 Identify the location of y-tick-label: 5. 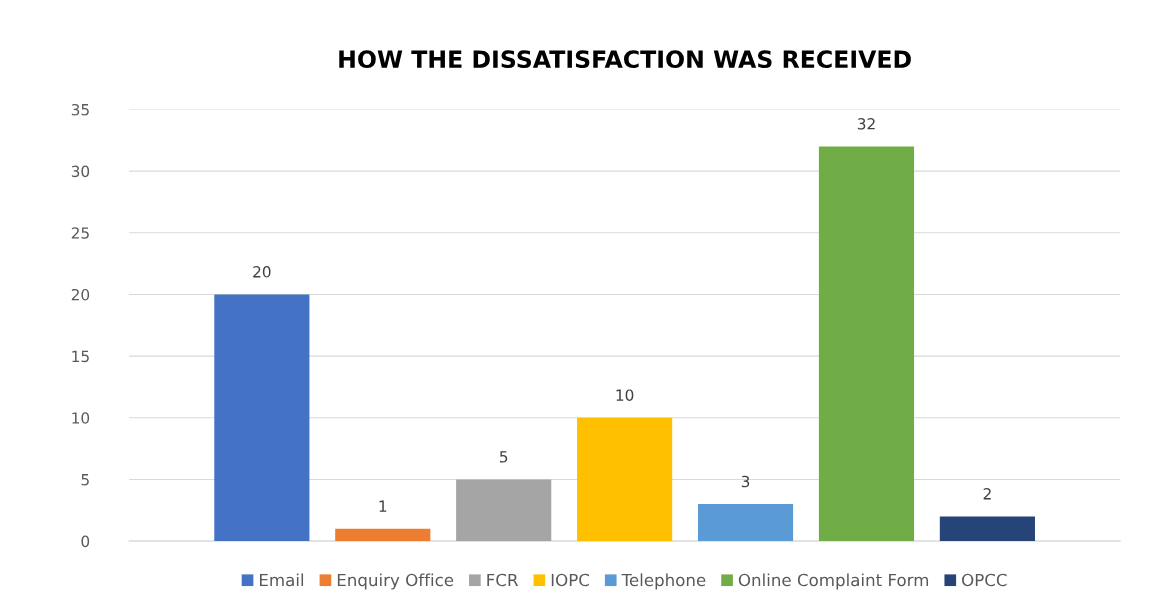
(85, 480).